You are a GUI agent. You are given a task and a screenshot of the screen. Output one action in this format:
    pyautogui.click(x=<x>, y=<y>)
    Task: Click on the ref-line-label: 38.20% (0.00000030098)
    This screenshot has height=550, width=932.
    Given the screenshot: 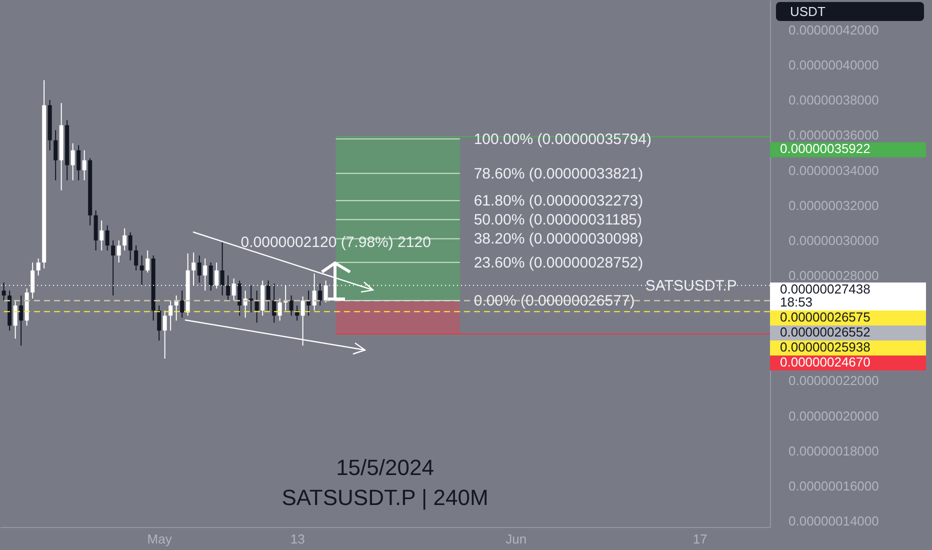 What is the action you would take?
    pyautogui.click(x=559, y=239)
    